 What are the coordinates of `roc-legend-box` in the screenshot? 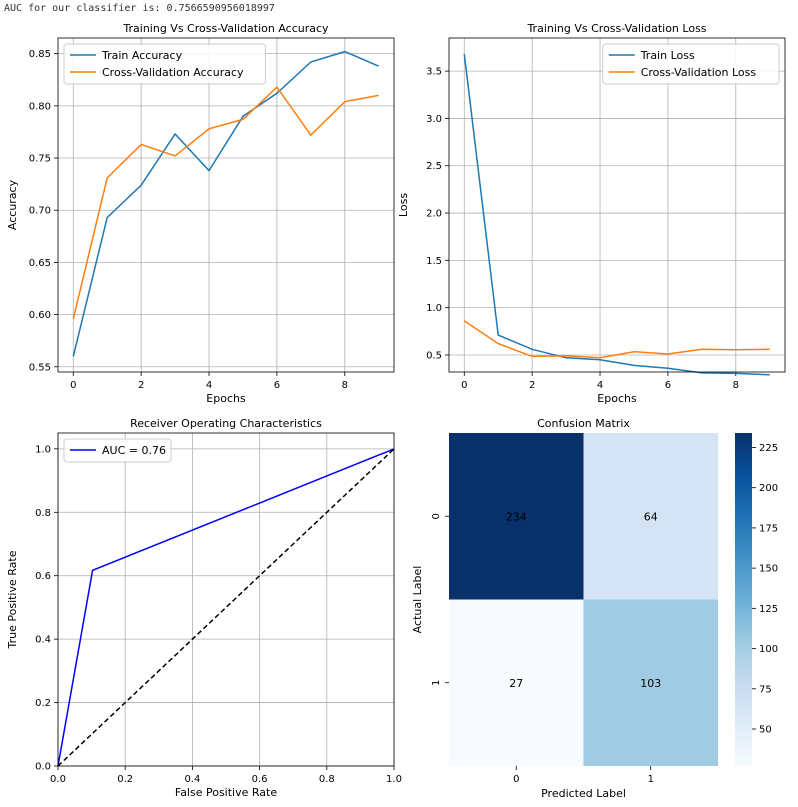 It's located at (117, 450).